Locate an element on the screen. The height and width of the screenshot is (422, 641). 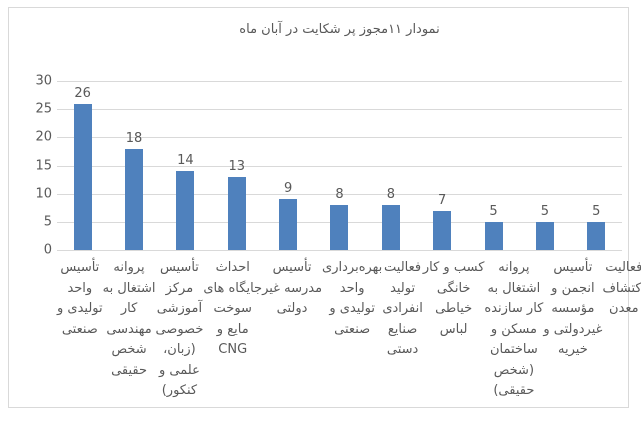
bar-value-label: 13 is located at coordinates (237, 166).